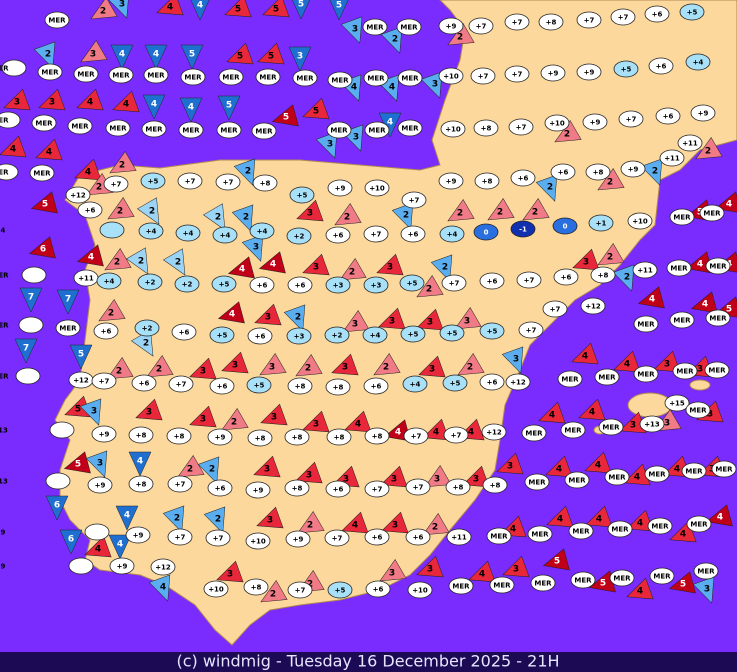 The height and width of the screenshot is (672, 737). What do you see at coordinates (216, 590) in the screenshot?
I see `station-label: +10` at bounding box center [216, 590].